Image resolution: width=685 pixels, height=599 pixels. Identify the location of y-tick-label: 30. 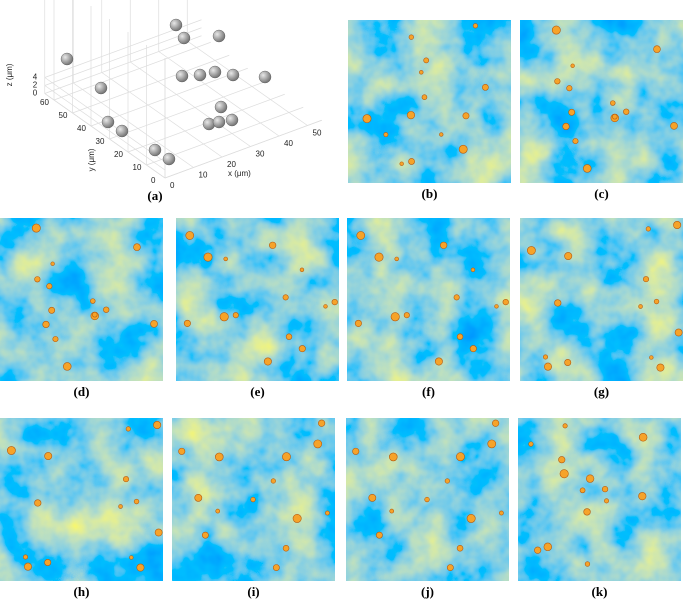
(100, 141).